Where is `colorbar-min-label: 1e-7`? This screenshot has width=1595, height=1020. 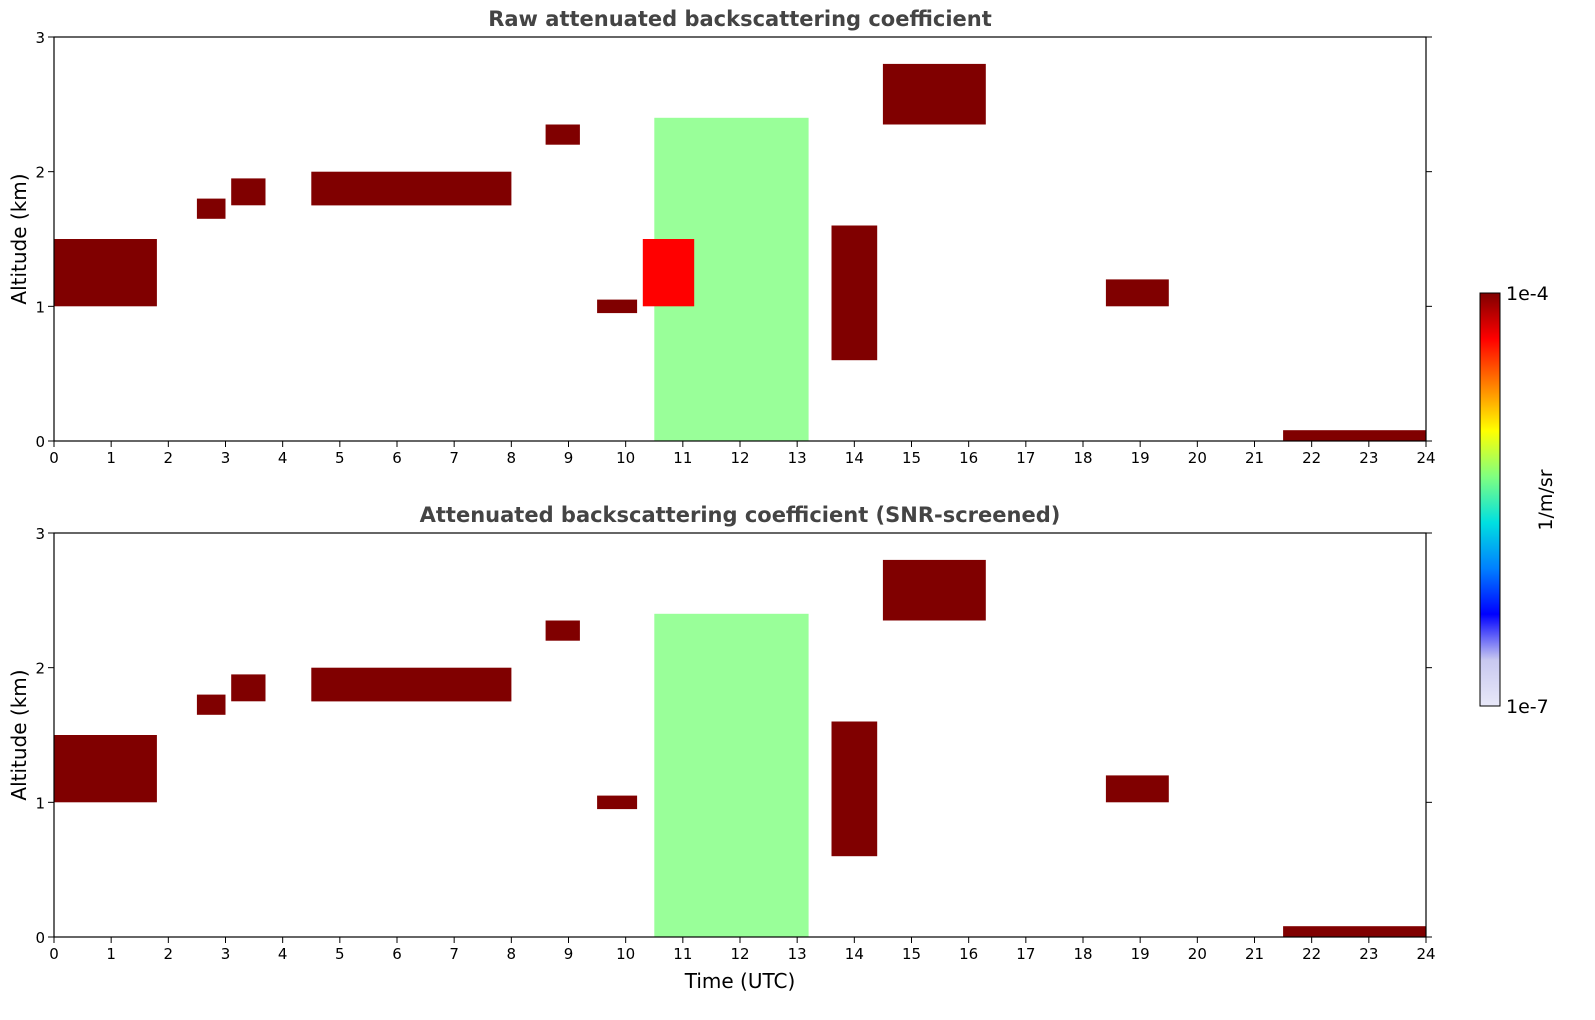 colorbar-min-label: 1e-7 is located at coordinates (1527, 707).